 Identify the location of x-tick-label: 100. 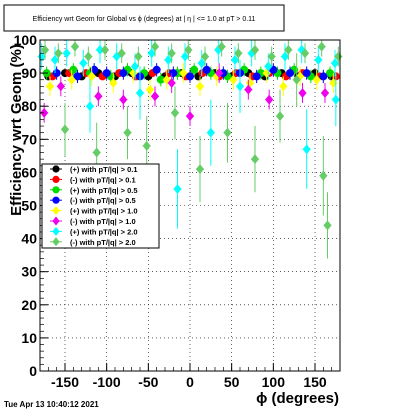
(274, 382).